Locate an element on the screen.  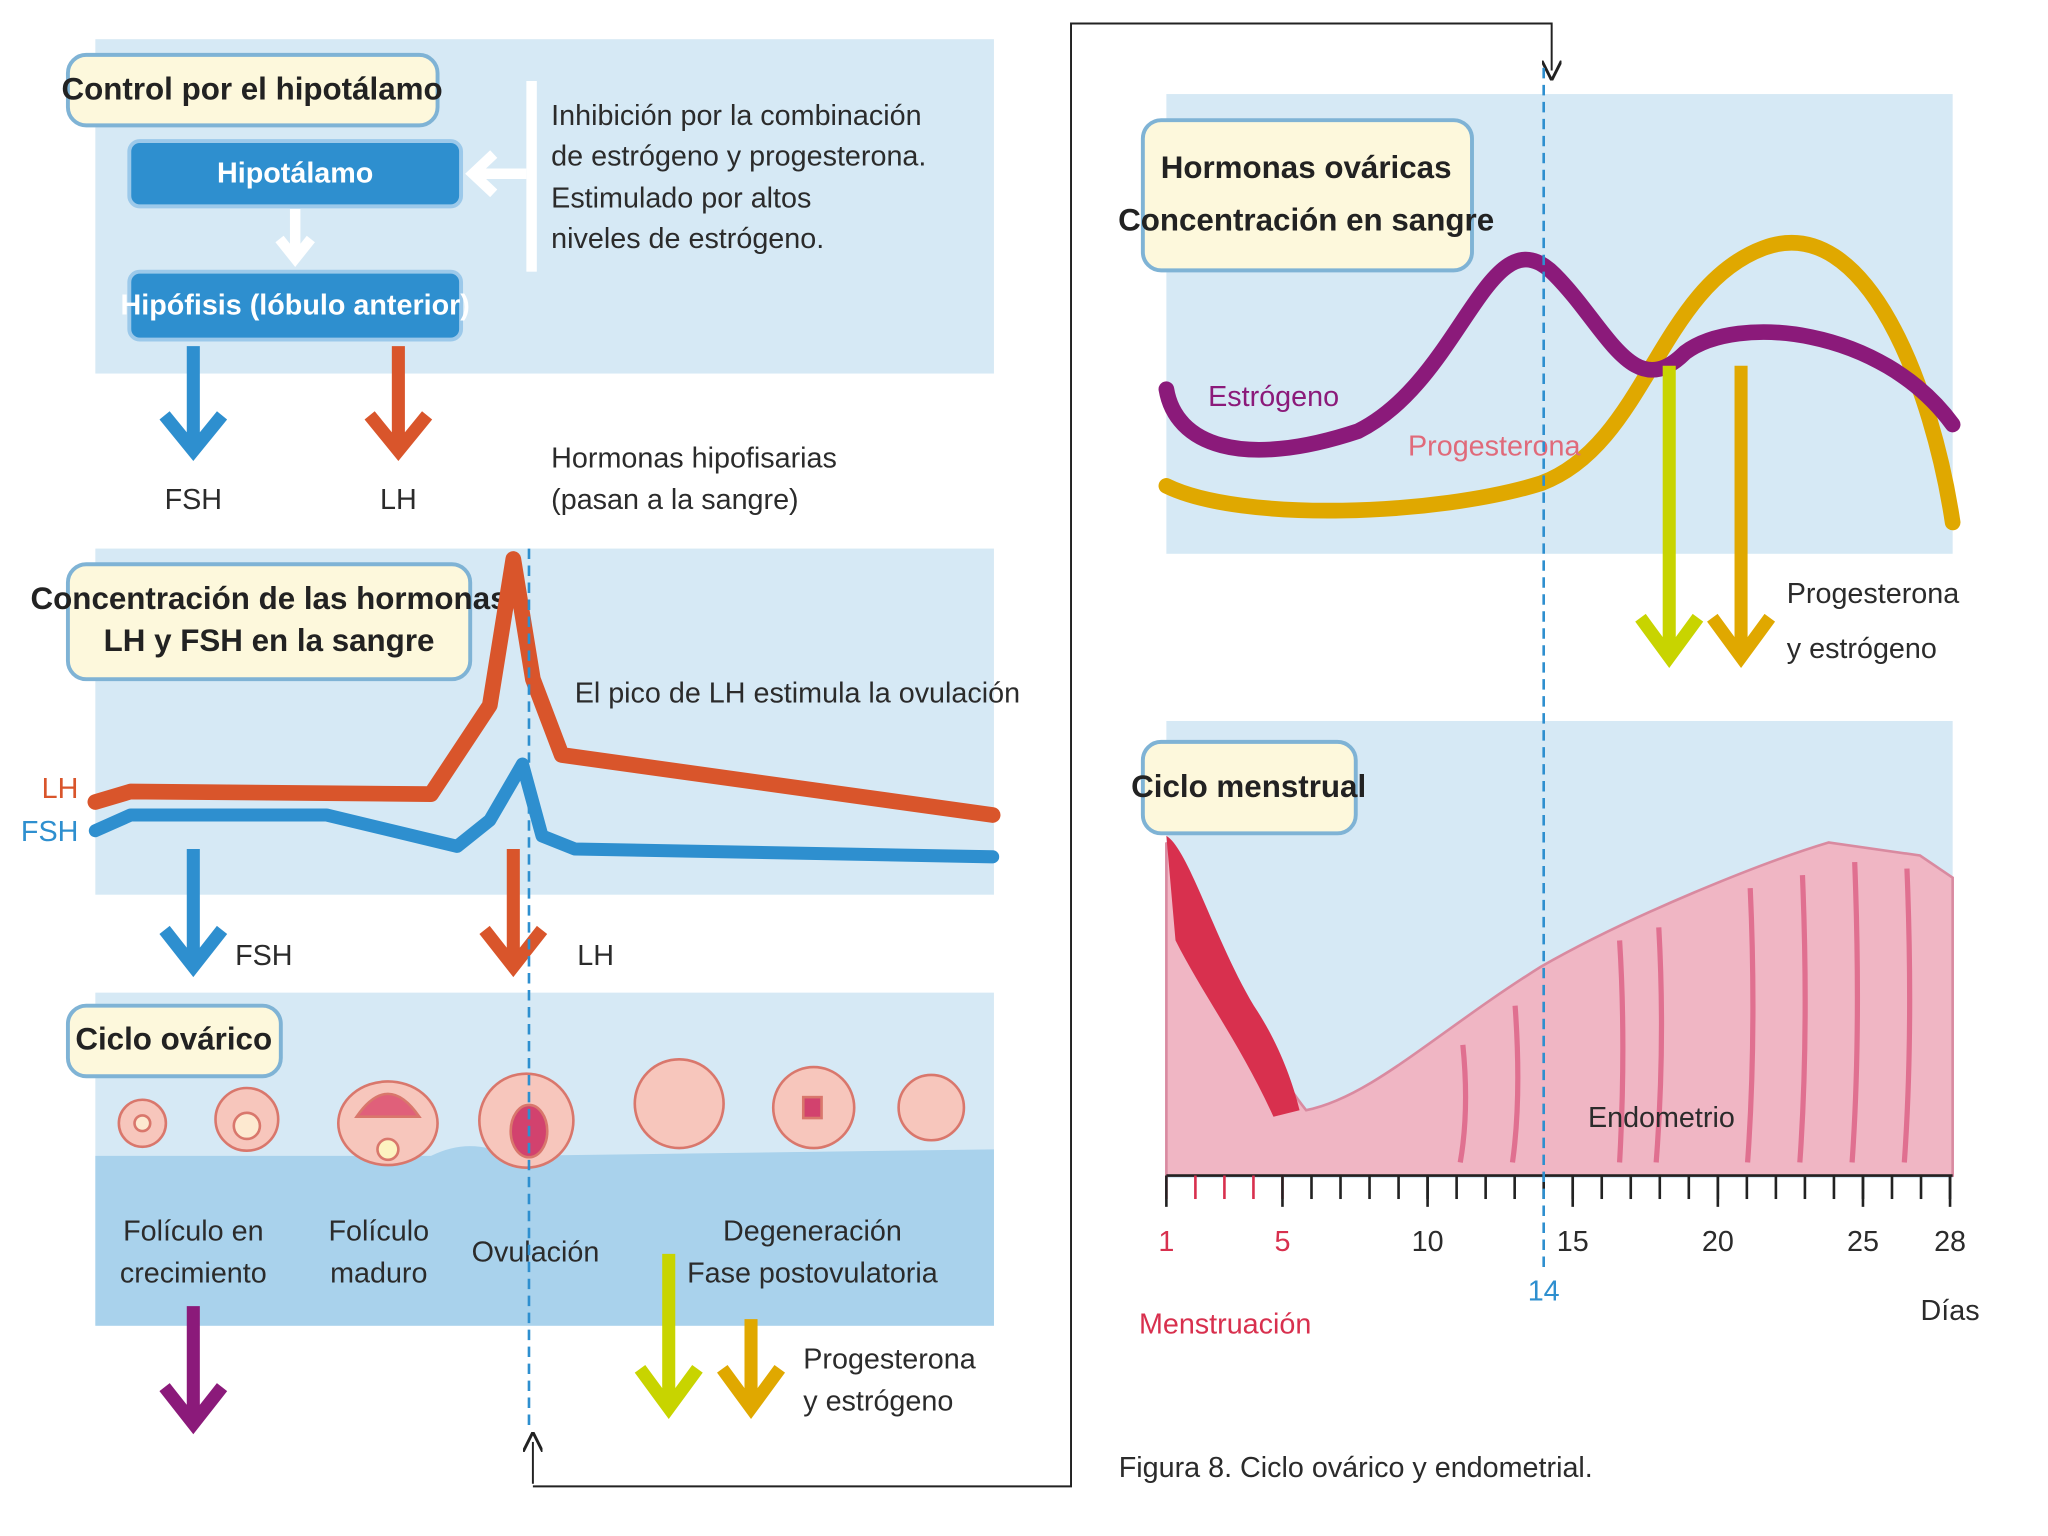
concentration-title: LH y FSH en la sangre is located at coordinates (269, 640).